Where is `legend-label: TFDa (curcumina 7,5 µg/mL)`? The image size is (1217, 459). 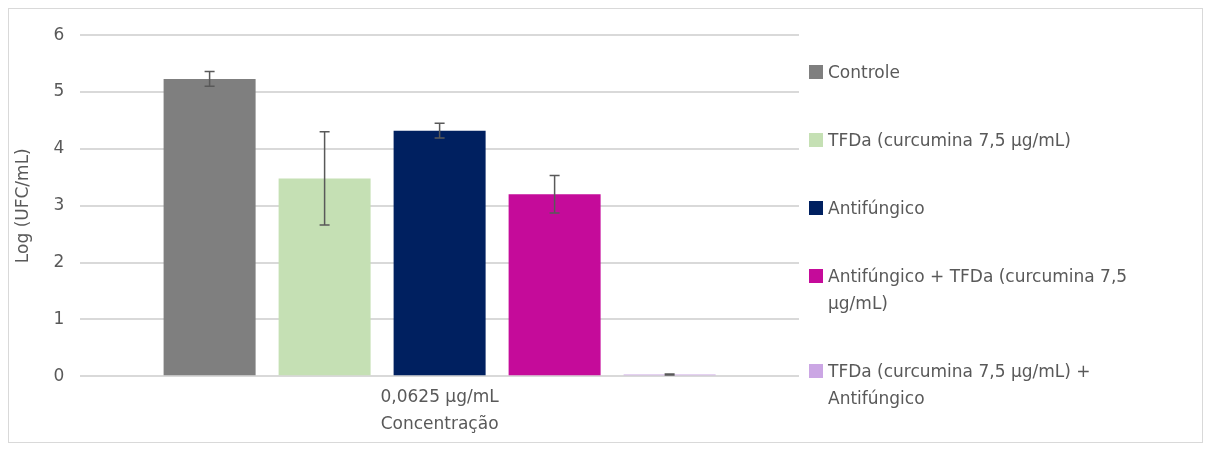
legend-label: TFDa (curcumina 7,5 µg/mL) is located at coordinates (949, 141).